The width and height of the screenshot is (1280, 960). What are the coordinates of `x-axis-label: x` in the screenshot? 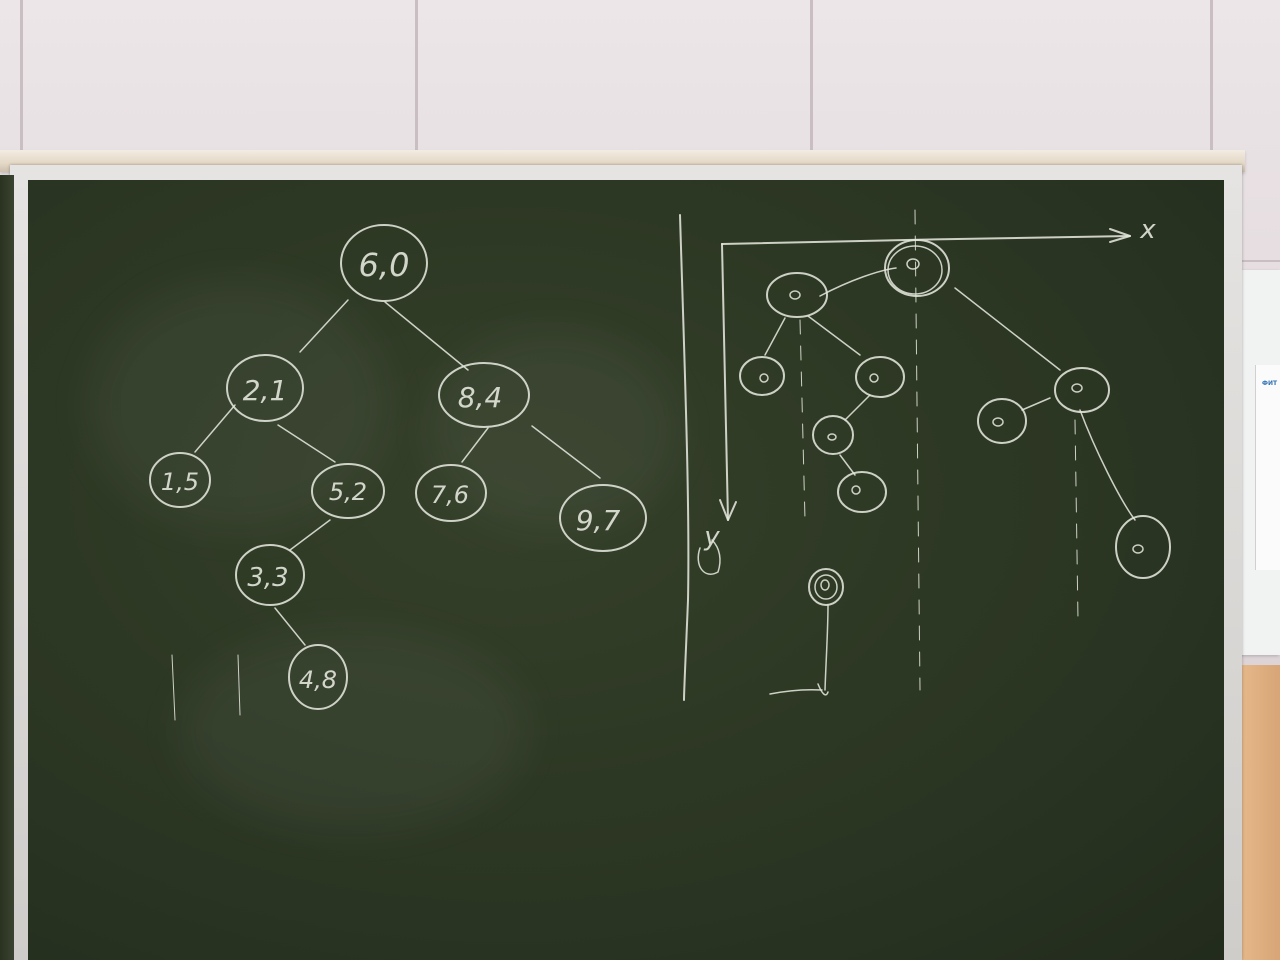 It's located at (1147, 230).